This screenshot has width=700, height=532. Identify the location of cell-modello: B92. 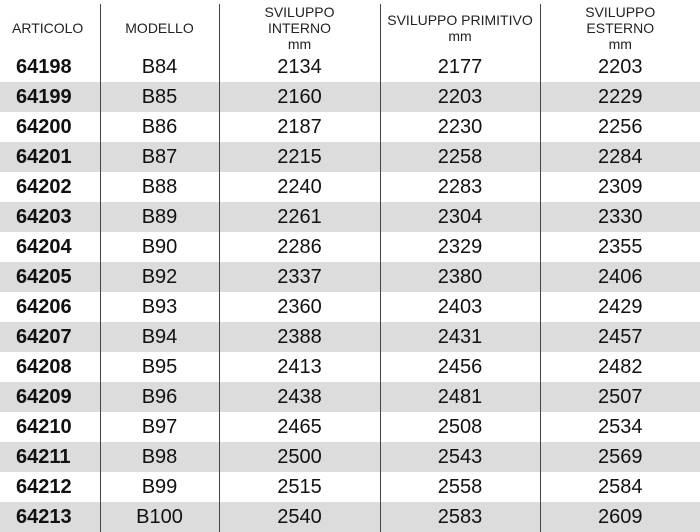
(159, 277).